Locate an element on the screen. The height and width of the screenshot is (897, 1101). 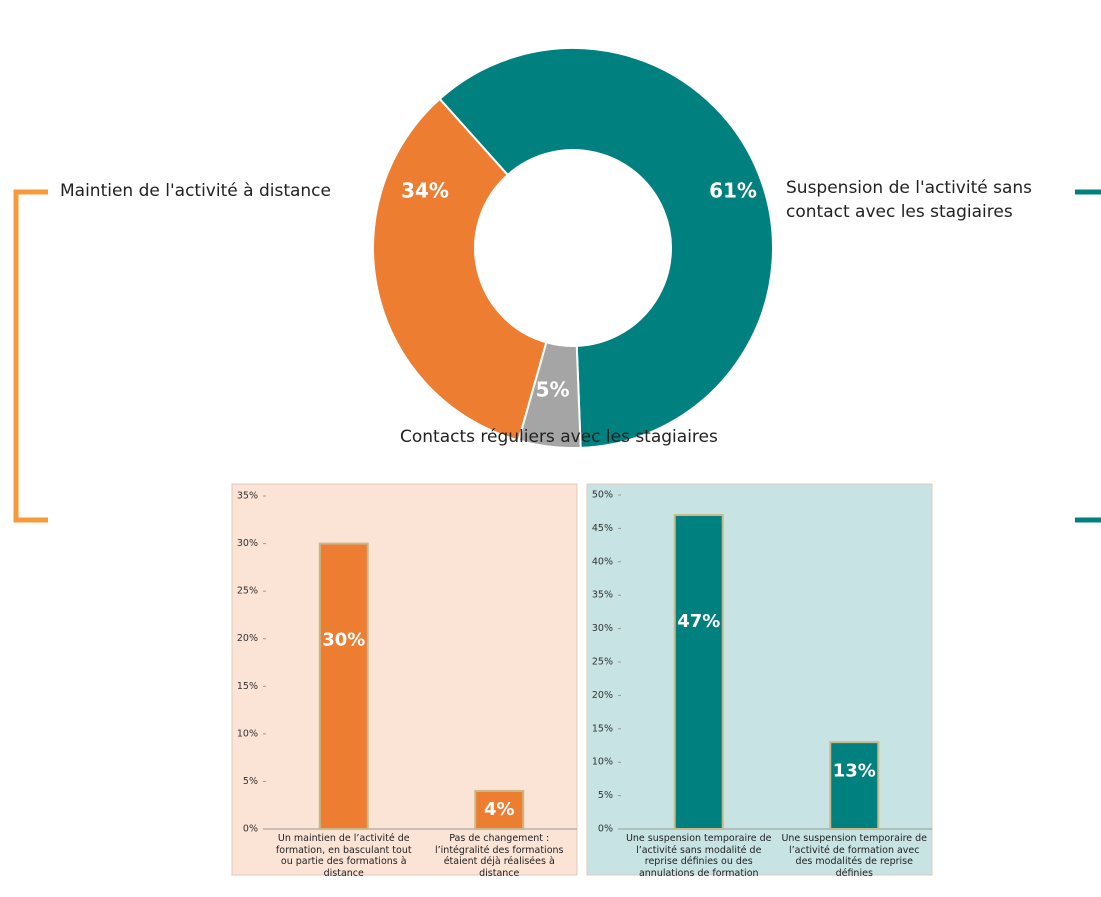
y-tick-label: 40% is located at coordinates (602, 561).